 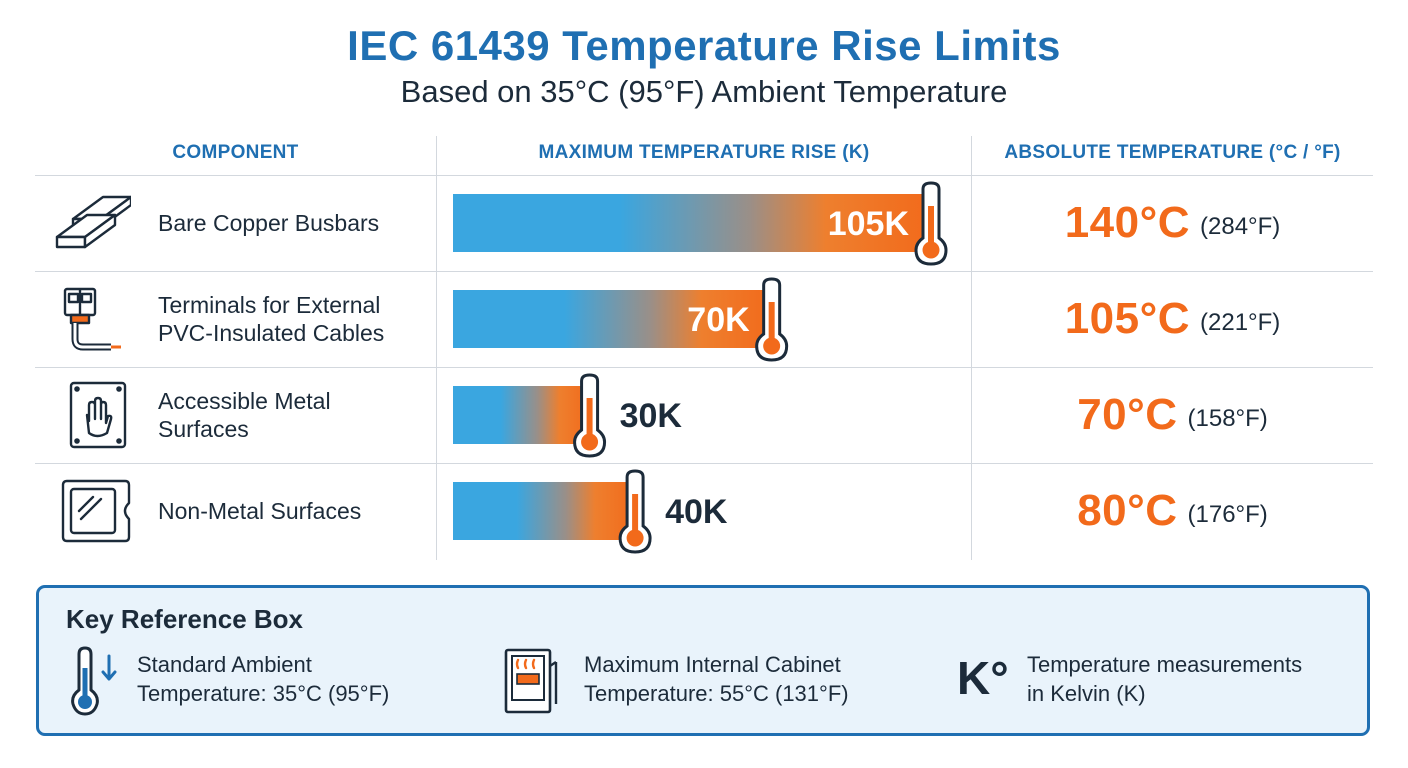 What do you see at coordinates (704, 91) in the screenshot?
I see `page-subtitle: Based on 35°C (95°F) Ambient Temperature` at bounding box center [704, 91].